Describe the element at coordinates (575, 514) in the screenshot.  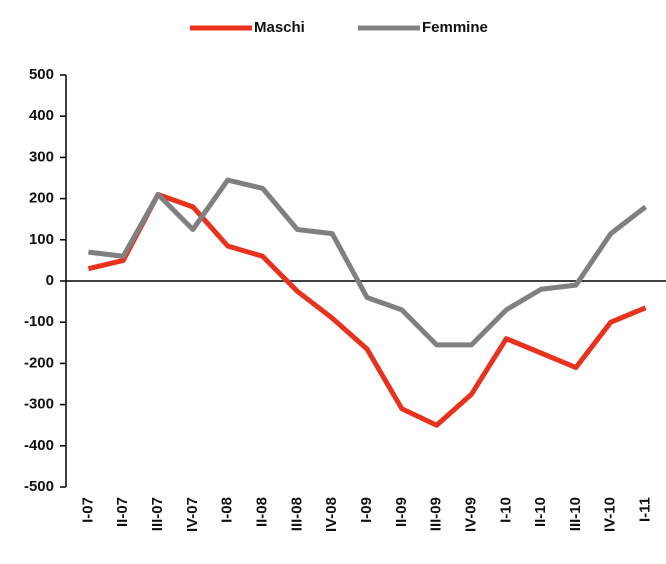
I see `x-tick-label: III-10` at that location.